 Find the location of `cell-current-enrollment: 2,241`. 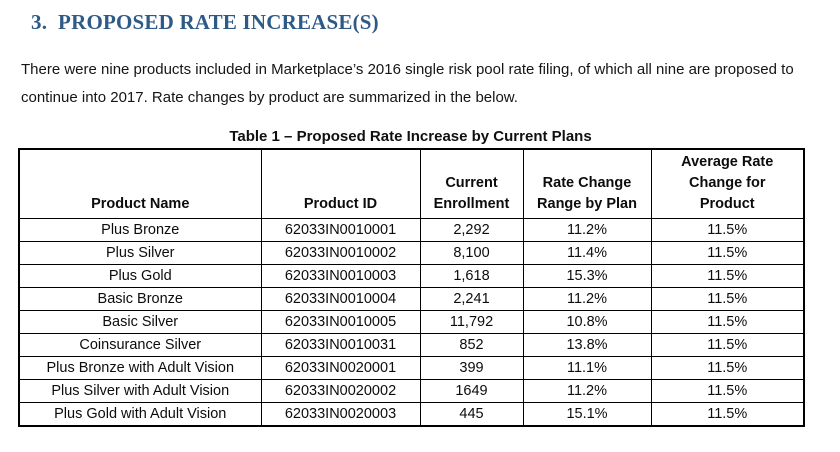

cell-current-enrollment: 2,241 is located at coordinates (471, 299).